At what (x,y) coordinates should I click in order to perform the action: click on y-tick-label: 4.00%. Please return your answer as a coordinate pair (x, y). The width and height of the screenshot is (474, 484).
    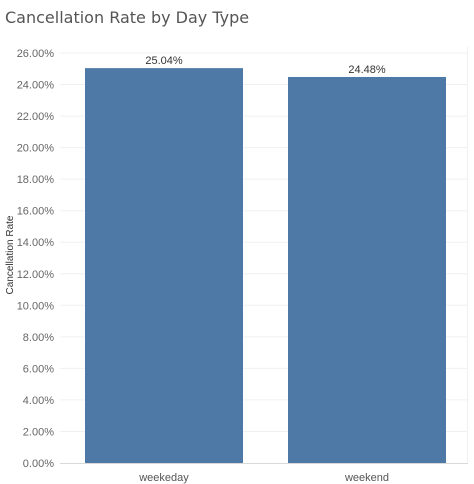
    Looking at the image, I should click on (38, 401).